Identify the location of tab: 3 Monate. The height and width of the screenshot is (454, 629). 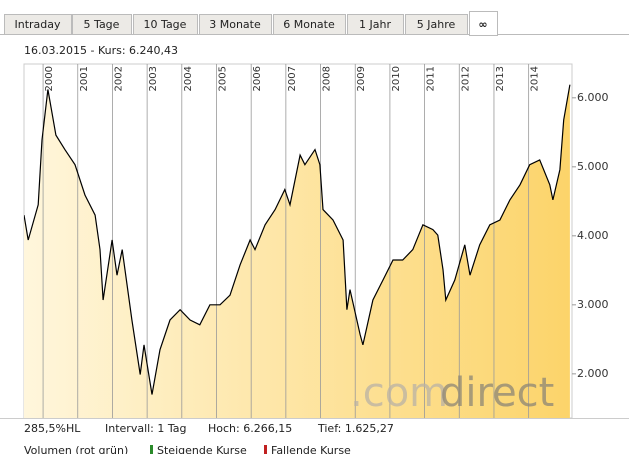
(235, 24).